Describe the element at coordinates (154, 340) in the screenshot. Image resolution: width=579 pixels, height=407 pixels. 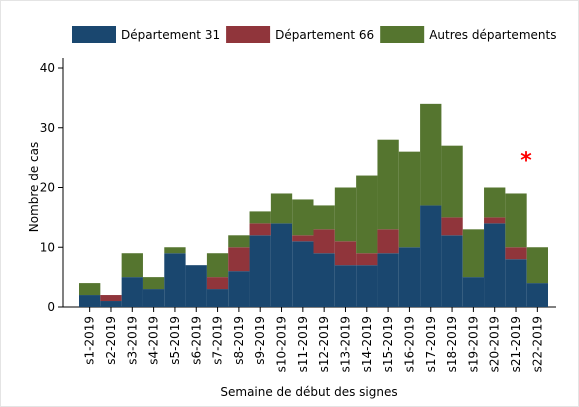
I see `x-tick-label: s4-2019` at that location.